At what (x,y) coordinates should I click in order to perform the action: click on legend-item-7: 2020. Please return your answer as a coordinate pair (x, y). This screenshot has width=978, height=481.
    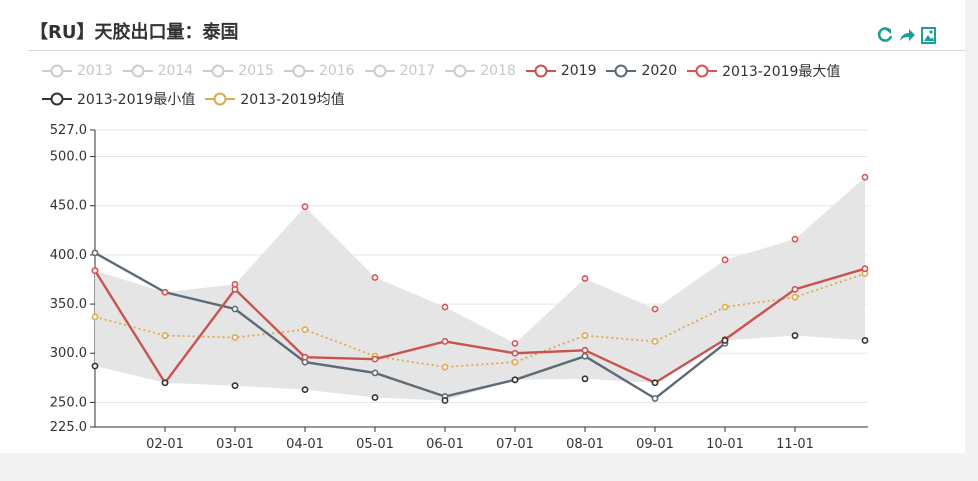
    Looking at the image, I should click on (641, 71).